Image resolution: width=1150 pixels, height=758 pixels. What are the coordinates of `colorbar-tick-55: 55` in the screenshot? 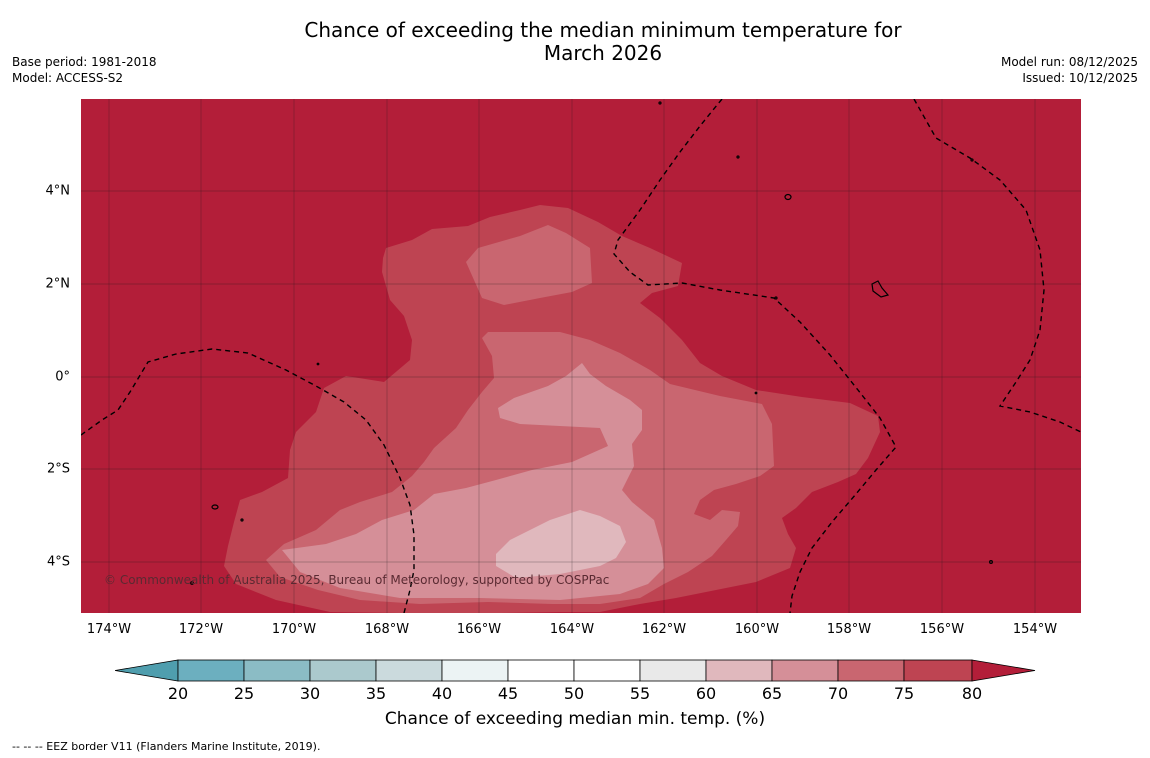 It's located at (640, 693).